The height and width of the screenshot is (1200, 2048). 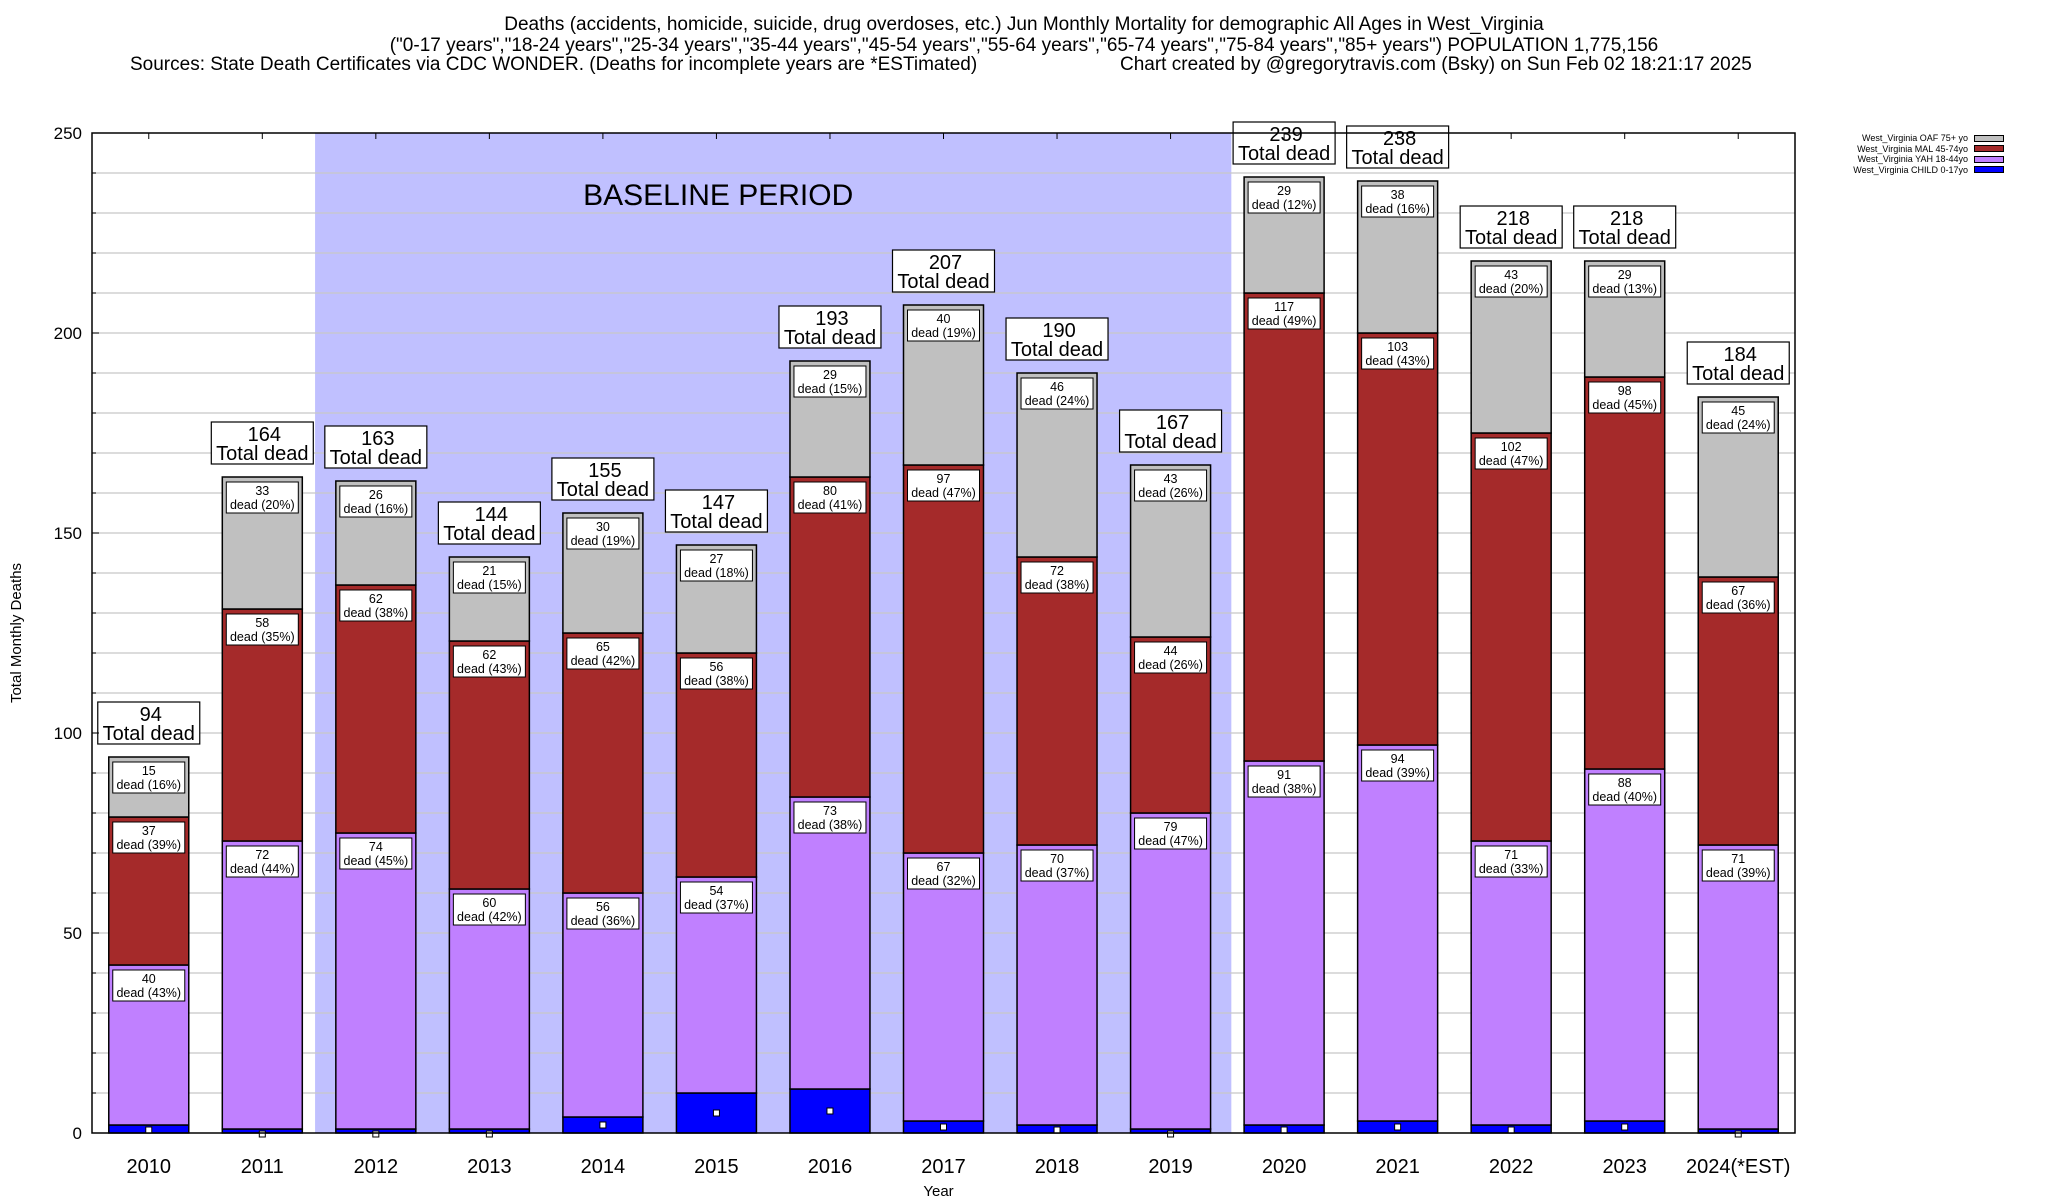 I want to click on x-tick-label: 2013, so click(x=489, y=1167).